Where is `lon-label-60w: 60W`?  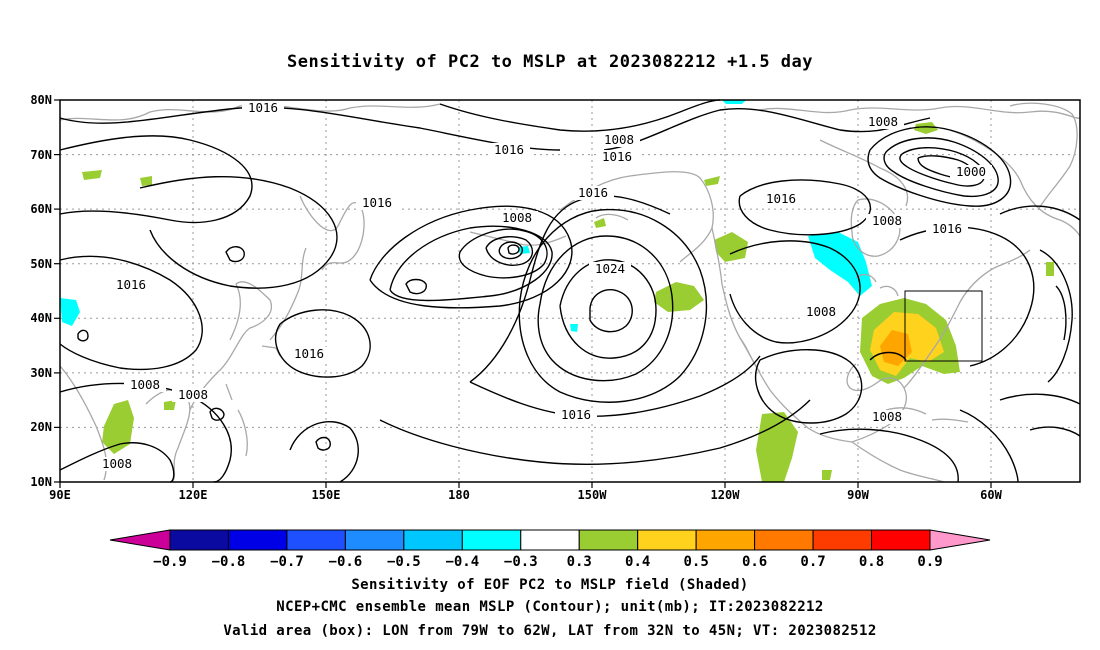 lon-label-60w: 60W is located at coordinates (991, 495).